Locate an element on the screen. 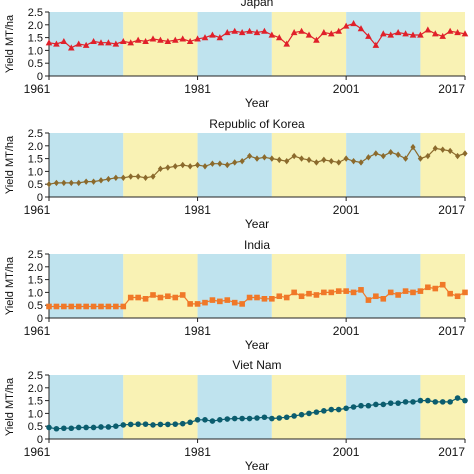 This screenshot has width=474, height=474. panel-title: India is located at coordinates (257, 245).